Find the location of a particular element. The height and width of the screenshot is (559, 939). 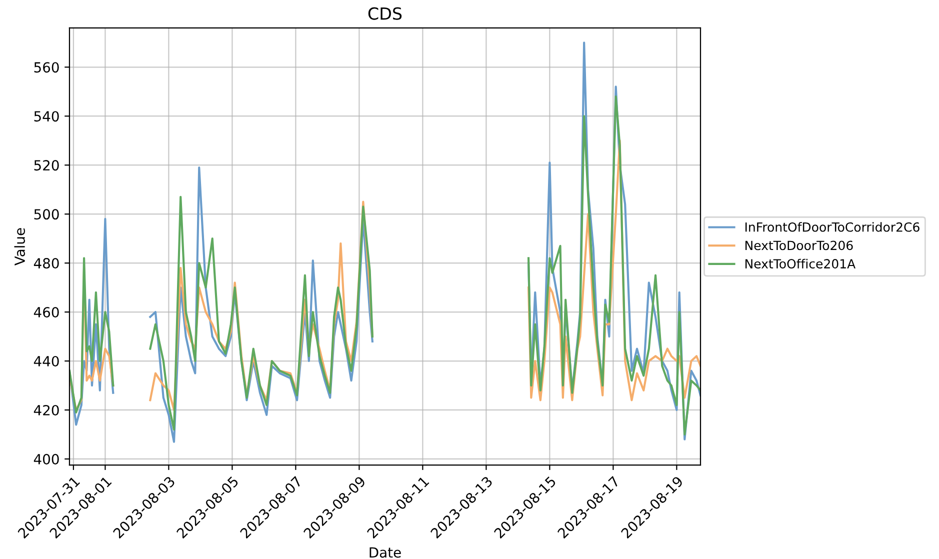

chart-title: CDS is located at coordinates (385, 13).